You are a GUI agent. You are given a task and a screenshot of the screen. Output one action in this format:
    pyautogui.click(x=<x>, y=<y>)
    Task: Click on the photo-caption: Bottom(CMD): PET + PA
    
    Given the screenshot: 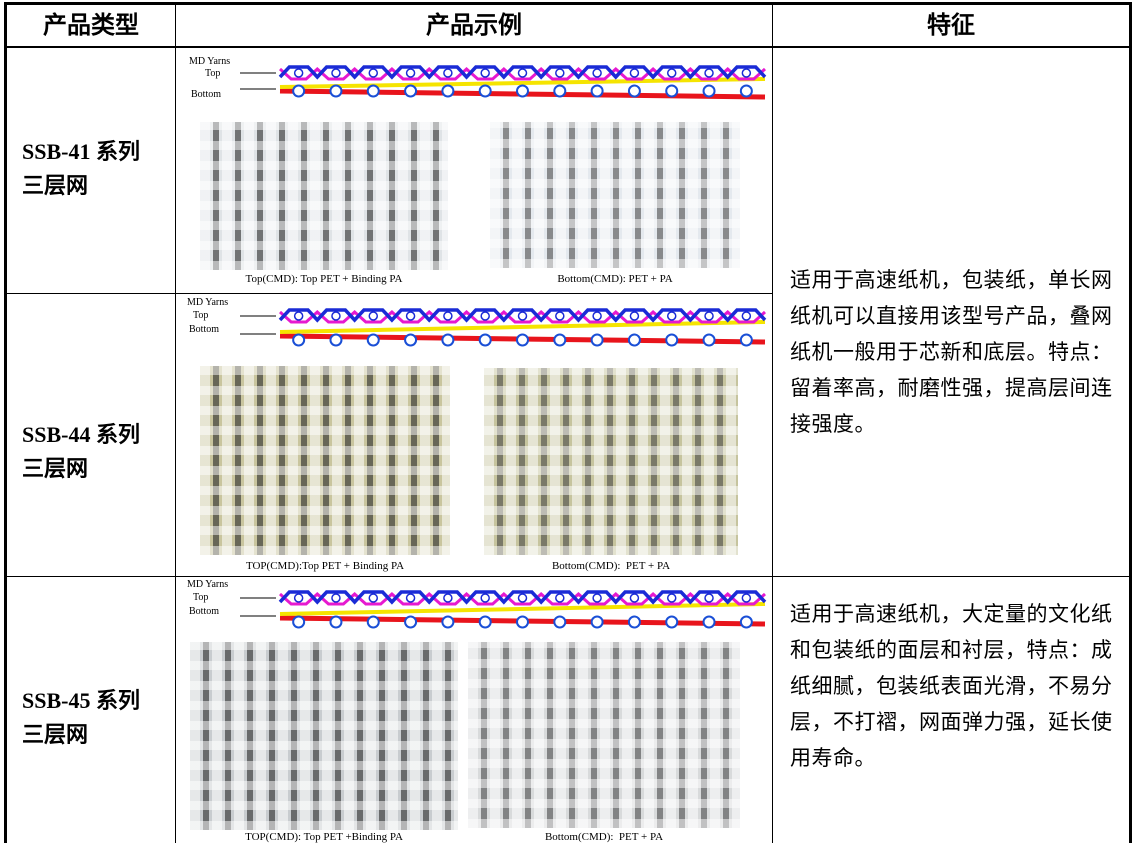 What is the action you would take?
    pyautogui.click(x=615, y=279)
    